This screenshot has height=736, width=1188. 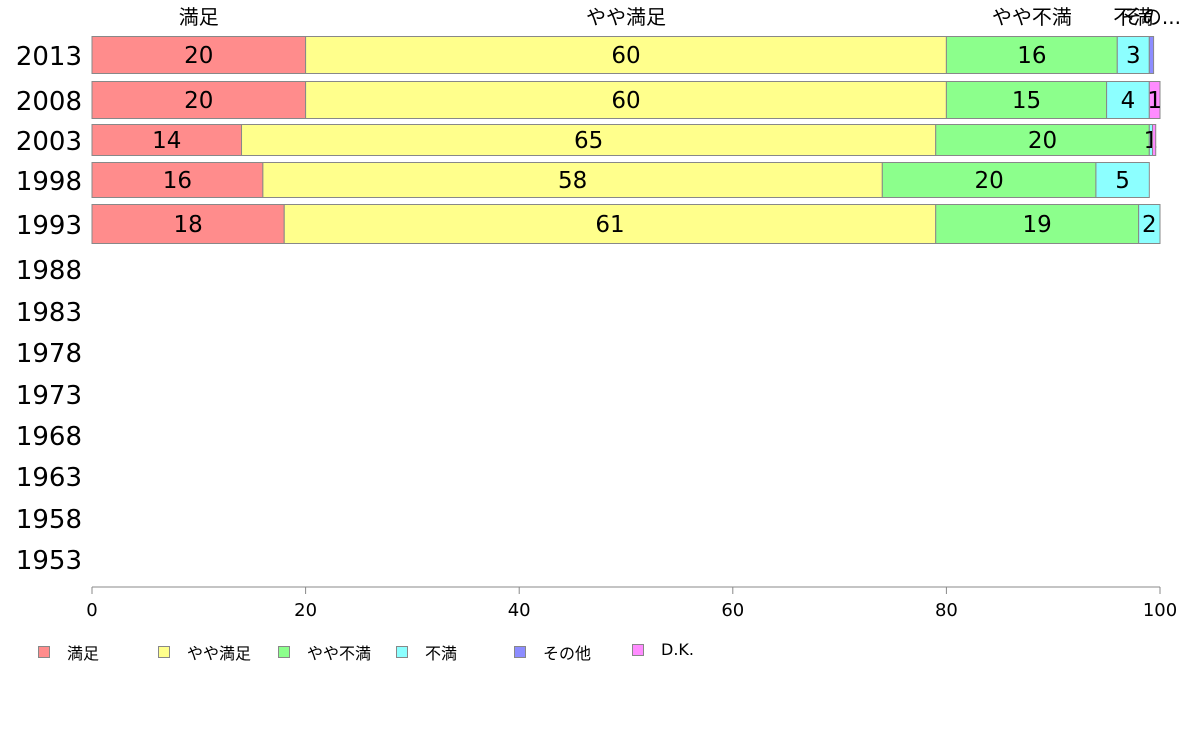 I want to click on y-tick-label: 1968, so click(x=49, y=437).